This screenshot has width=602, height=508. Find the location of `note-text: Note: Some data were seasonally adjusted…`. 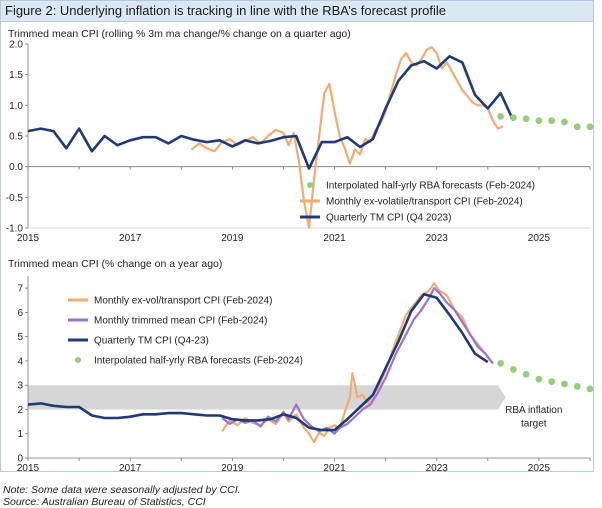

note-text: Note: Some data were seasonally adjusted… is located at coordinates (122, 490).